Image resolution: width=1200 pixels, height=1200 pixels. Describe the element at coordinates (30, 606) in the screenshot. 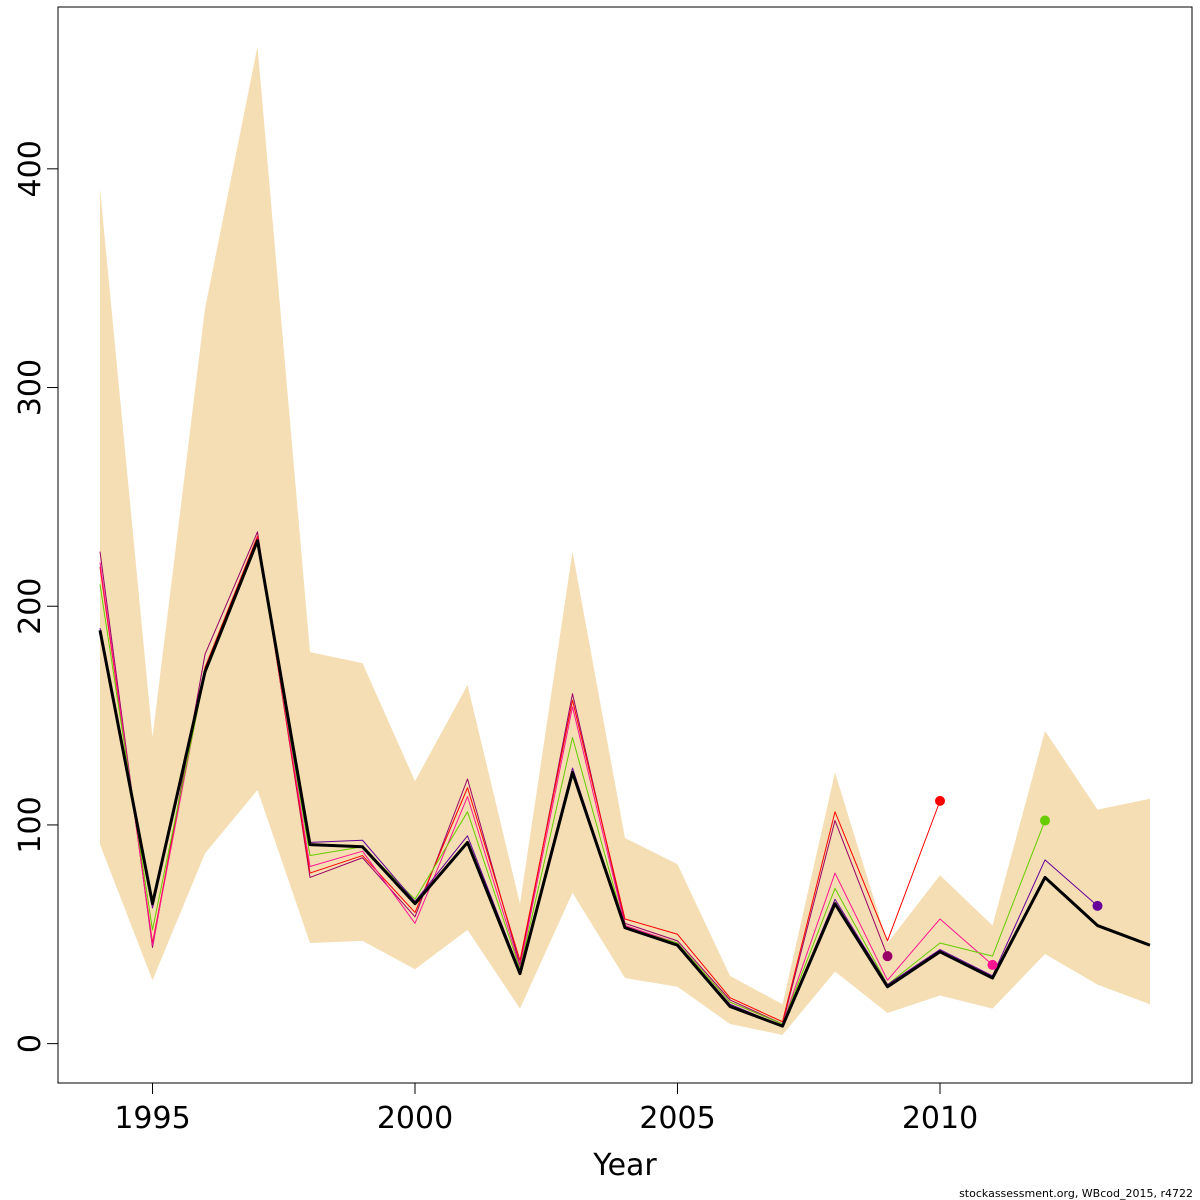

I see `y-tick-label-200: 200` at that location.